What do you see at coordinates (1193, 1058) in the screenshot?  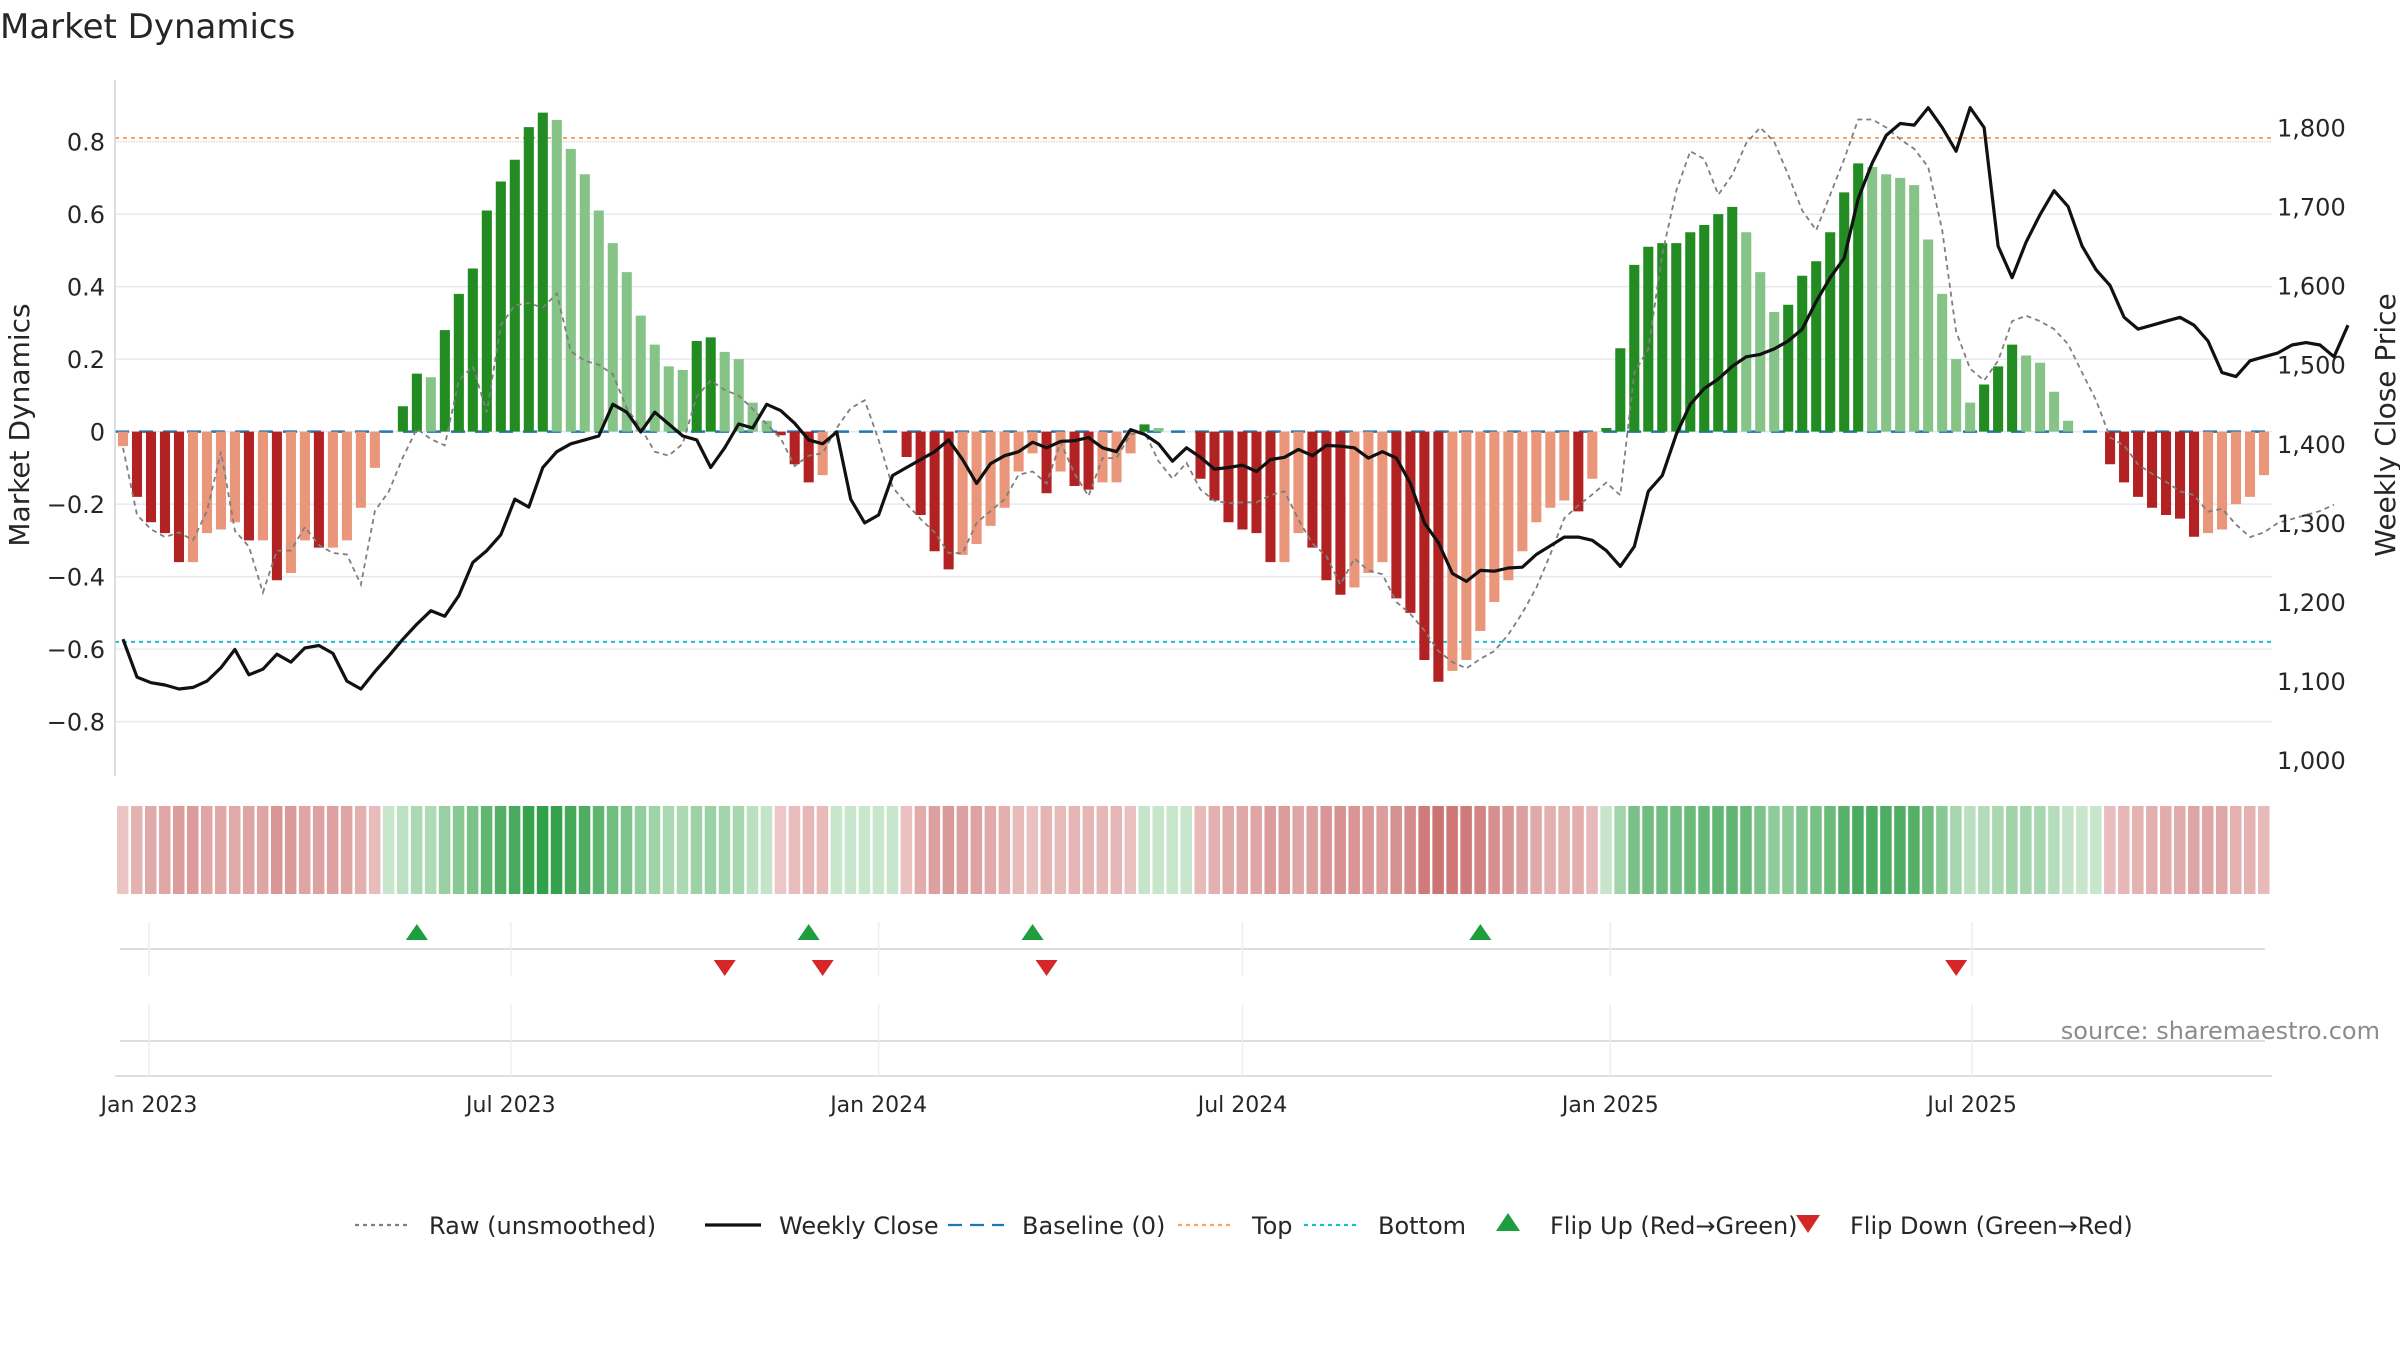 I see `empty-panel` at bounding box center [1193, 1058].